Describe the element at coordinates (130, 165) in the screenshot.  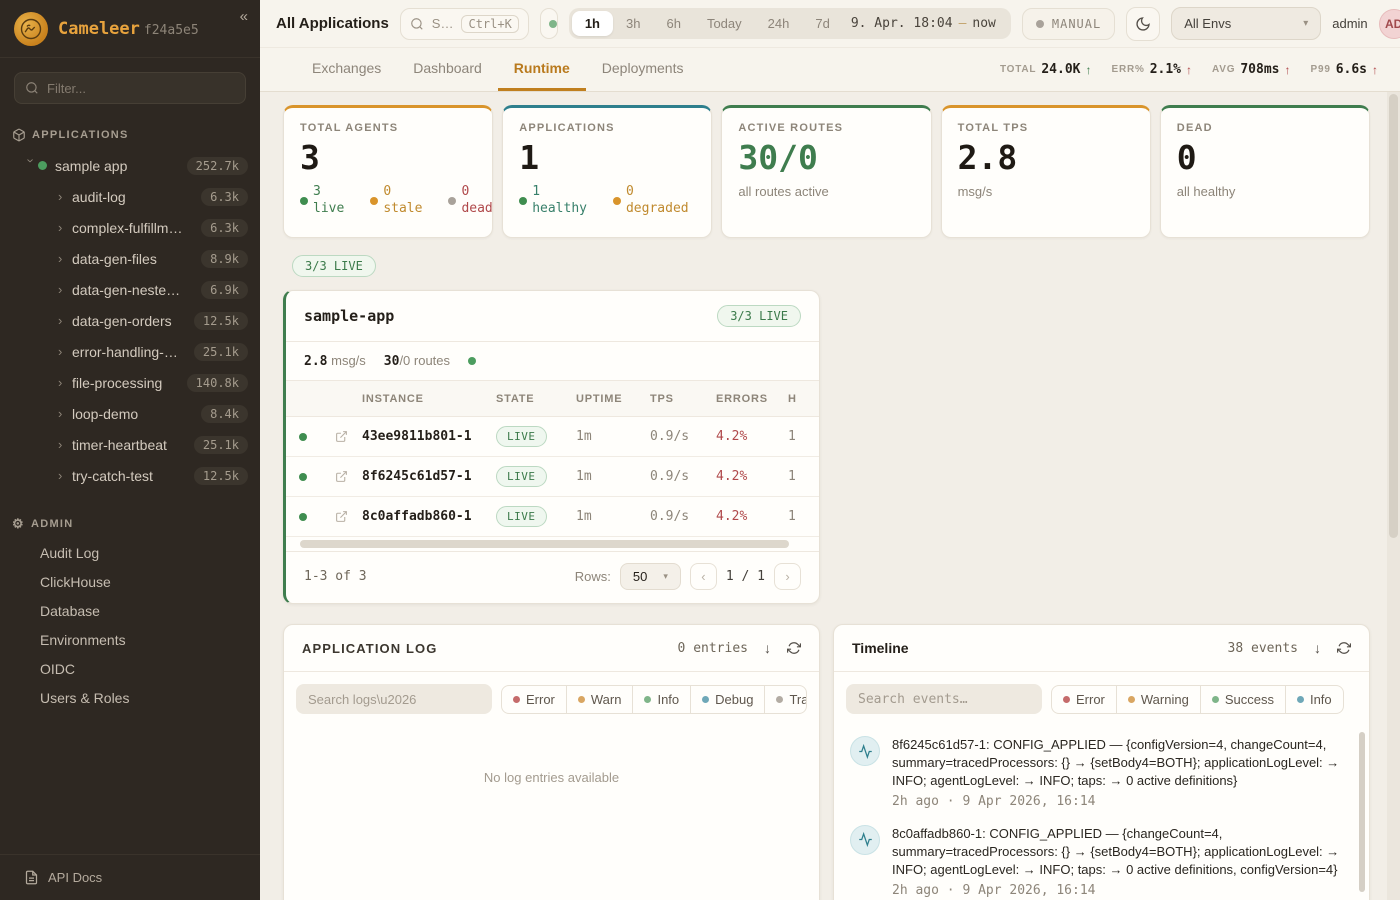
I see `sidebar-item-sample-app: › sample app 252.7k` at that location.